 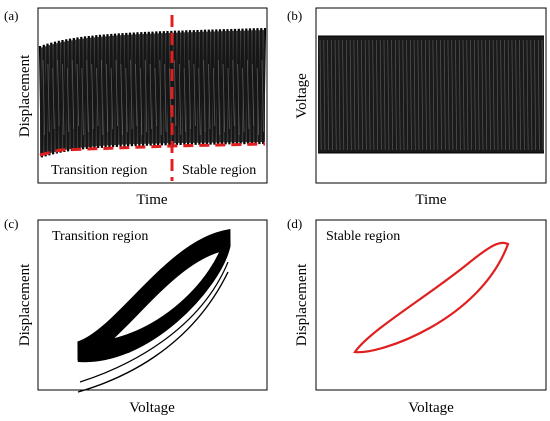 I want to click on panel-c-tag: (c), so click(x=11, y=223).